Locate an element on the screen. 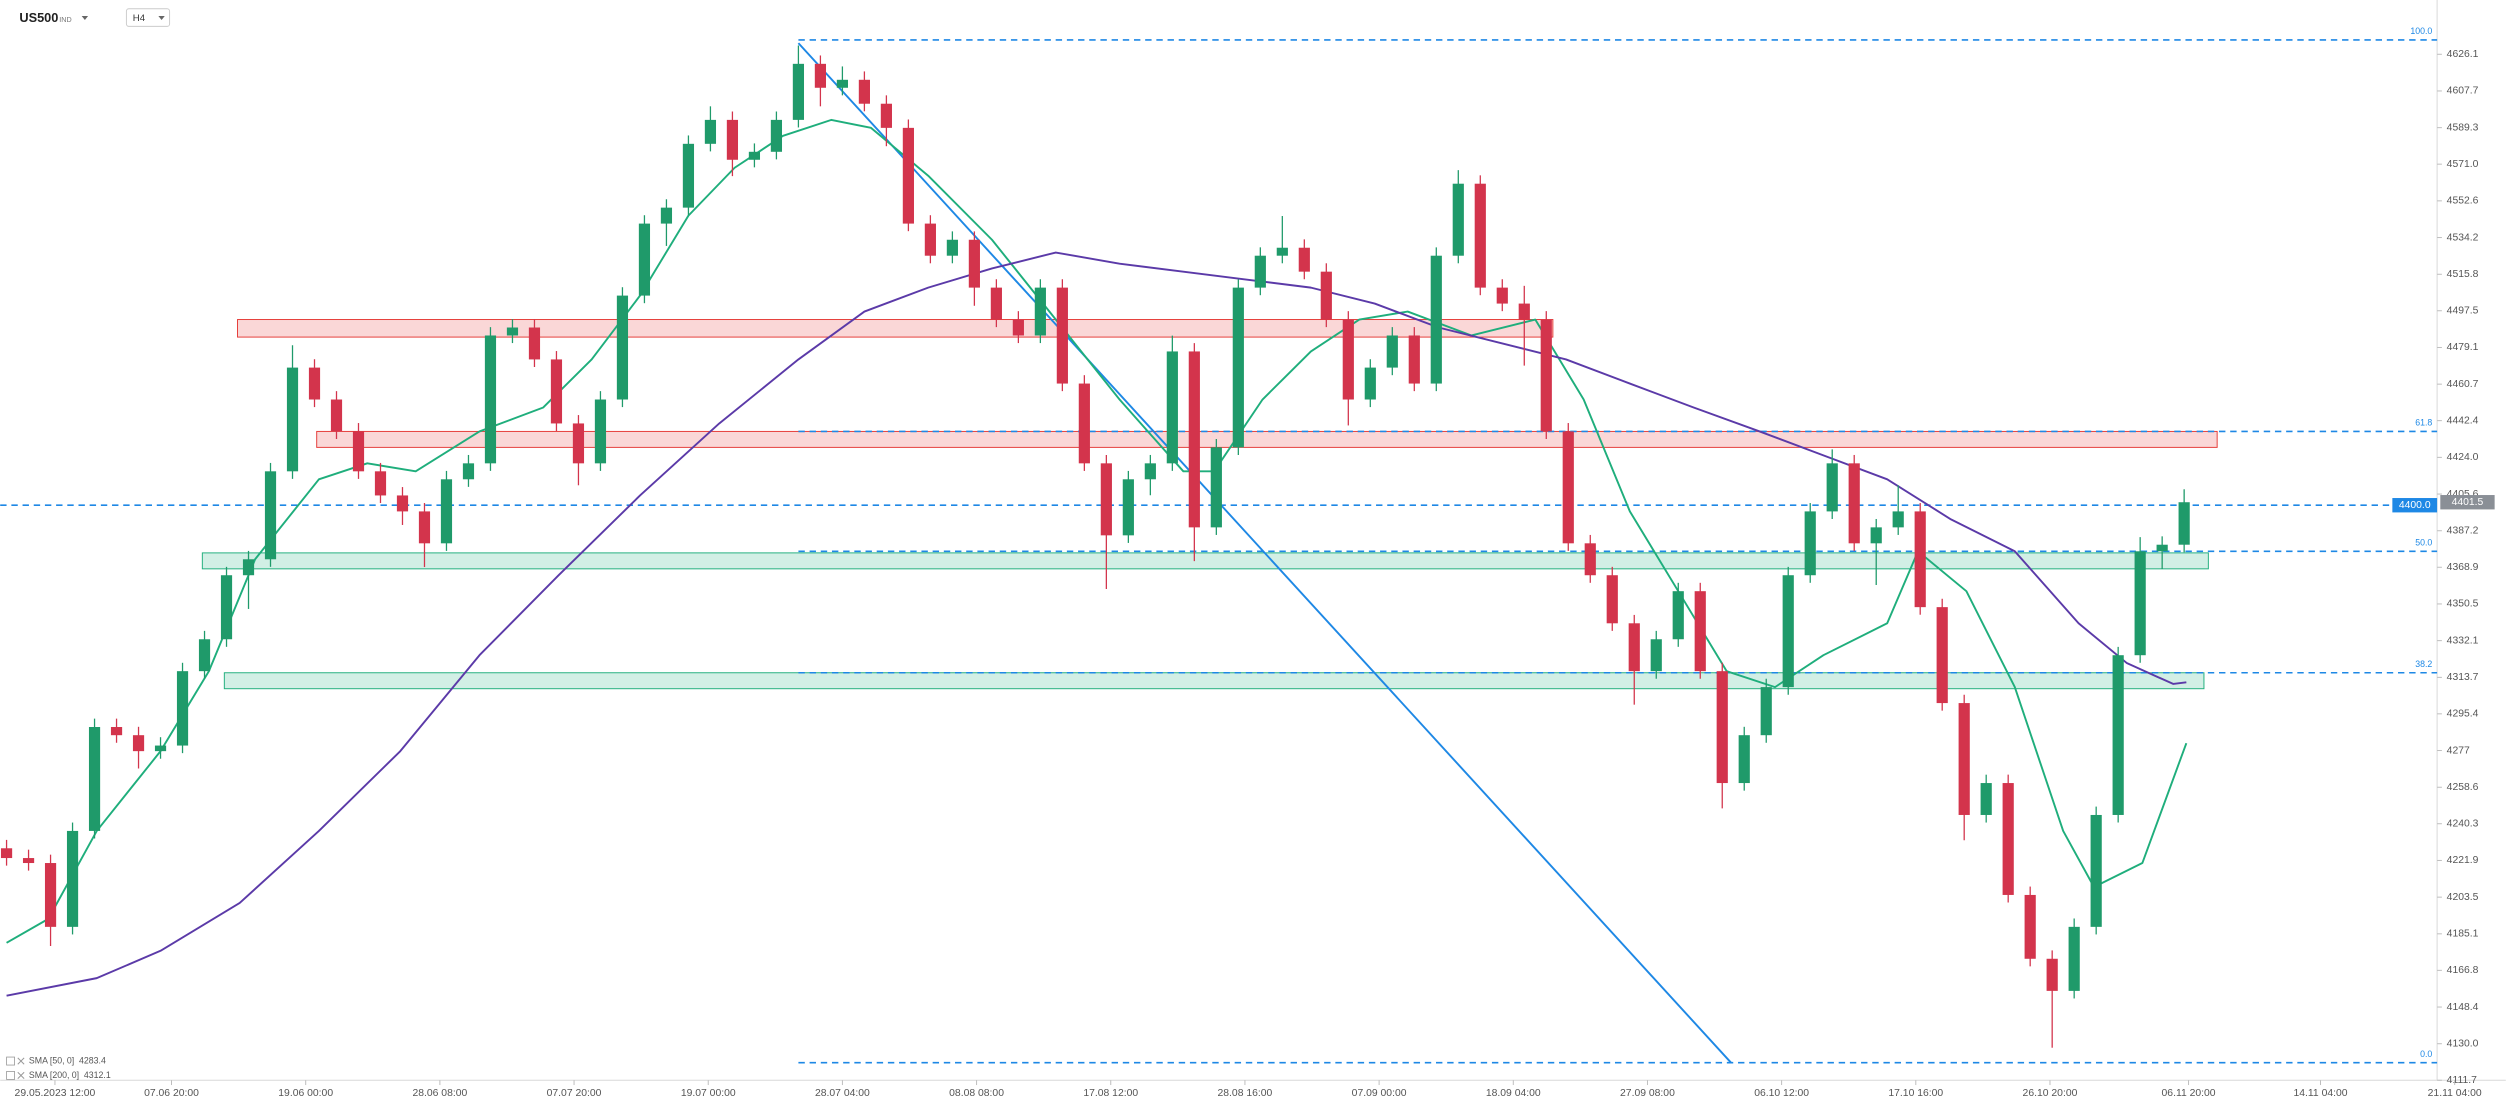 This screenshot has width=2506, height=1109. timeframe-box is located at coordinates (148, 17).